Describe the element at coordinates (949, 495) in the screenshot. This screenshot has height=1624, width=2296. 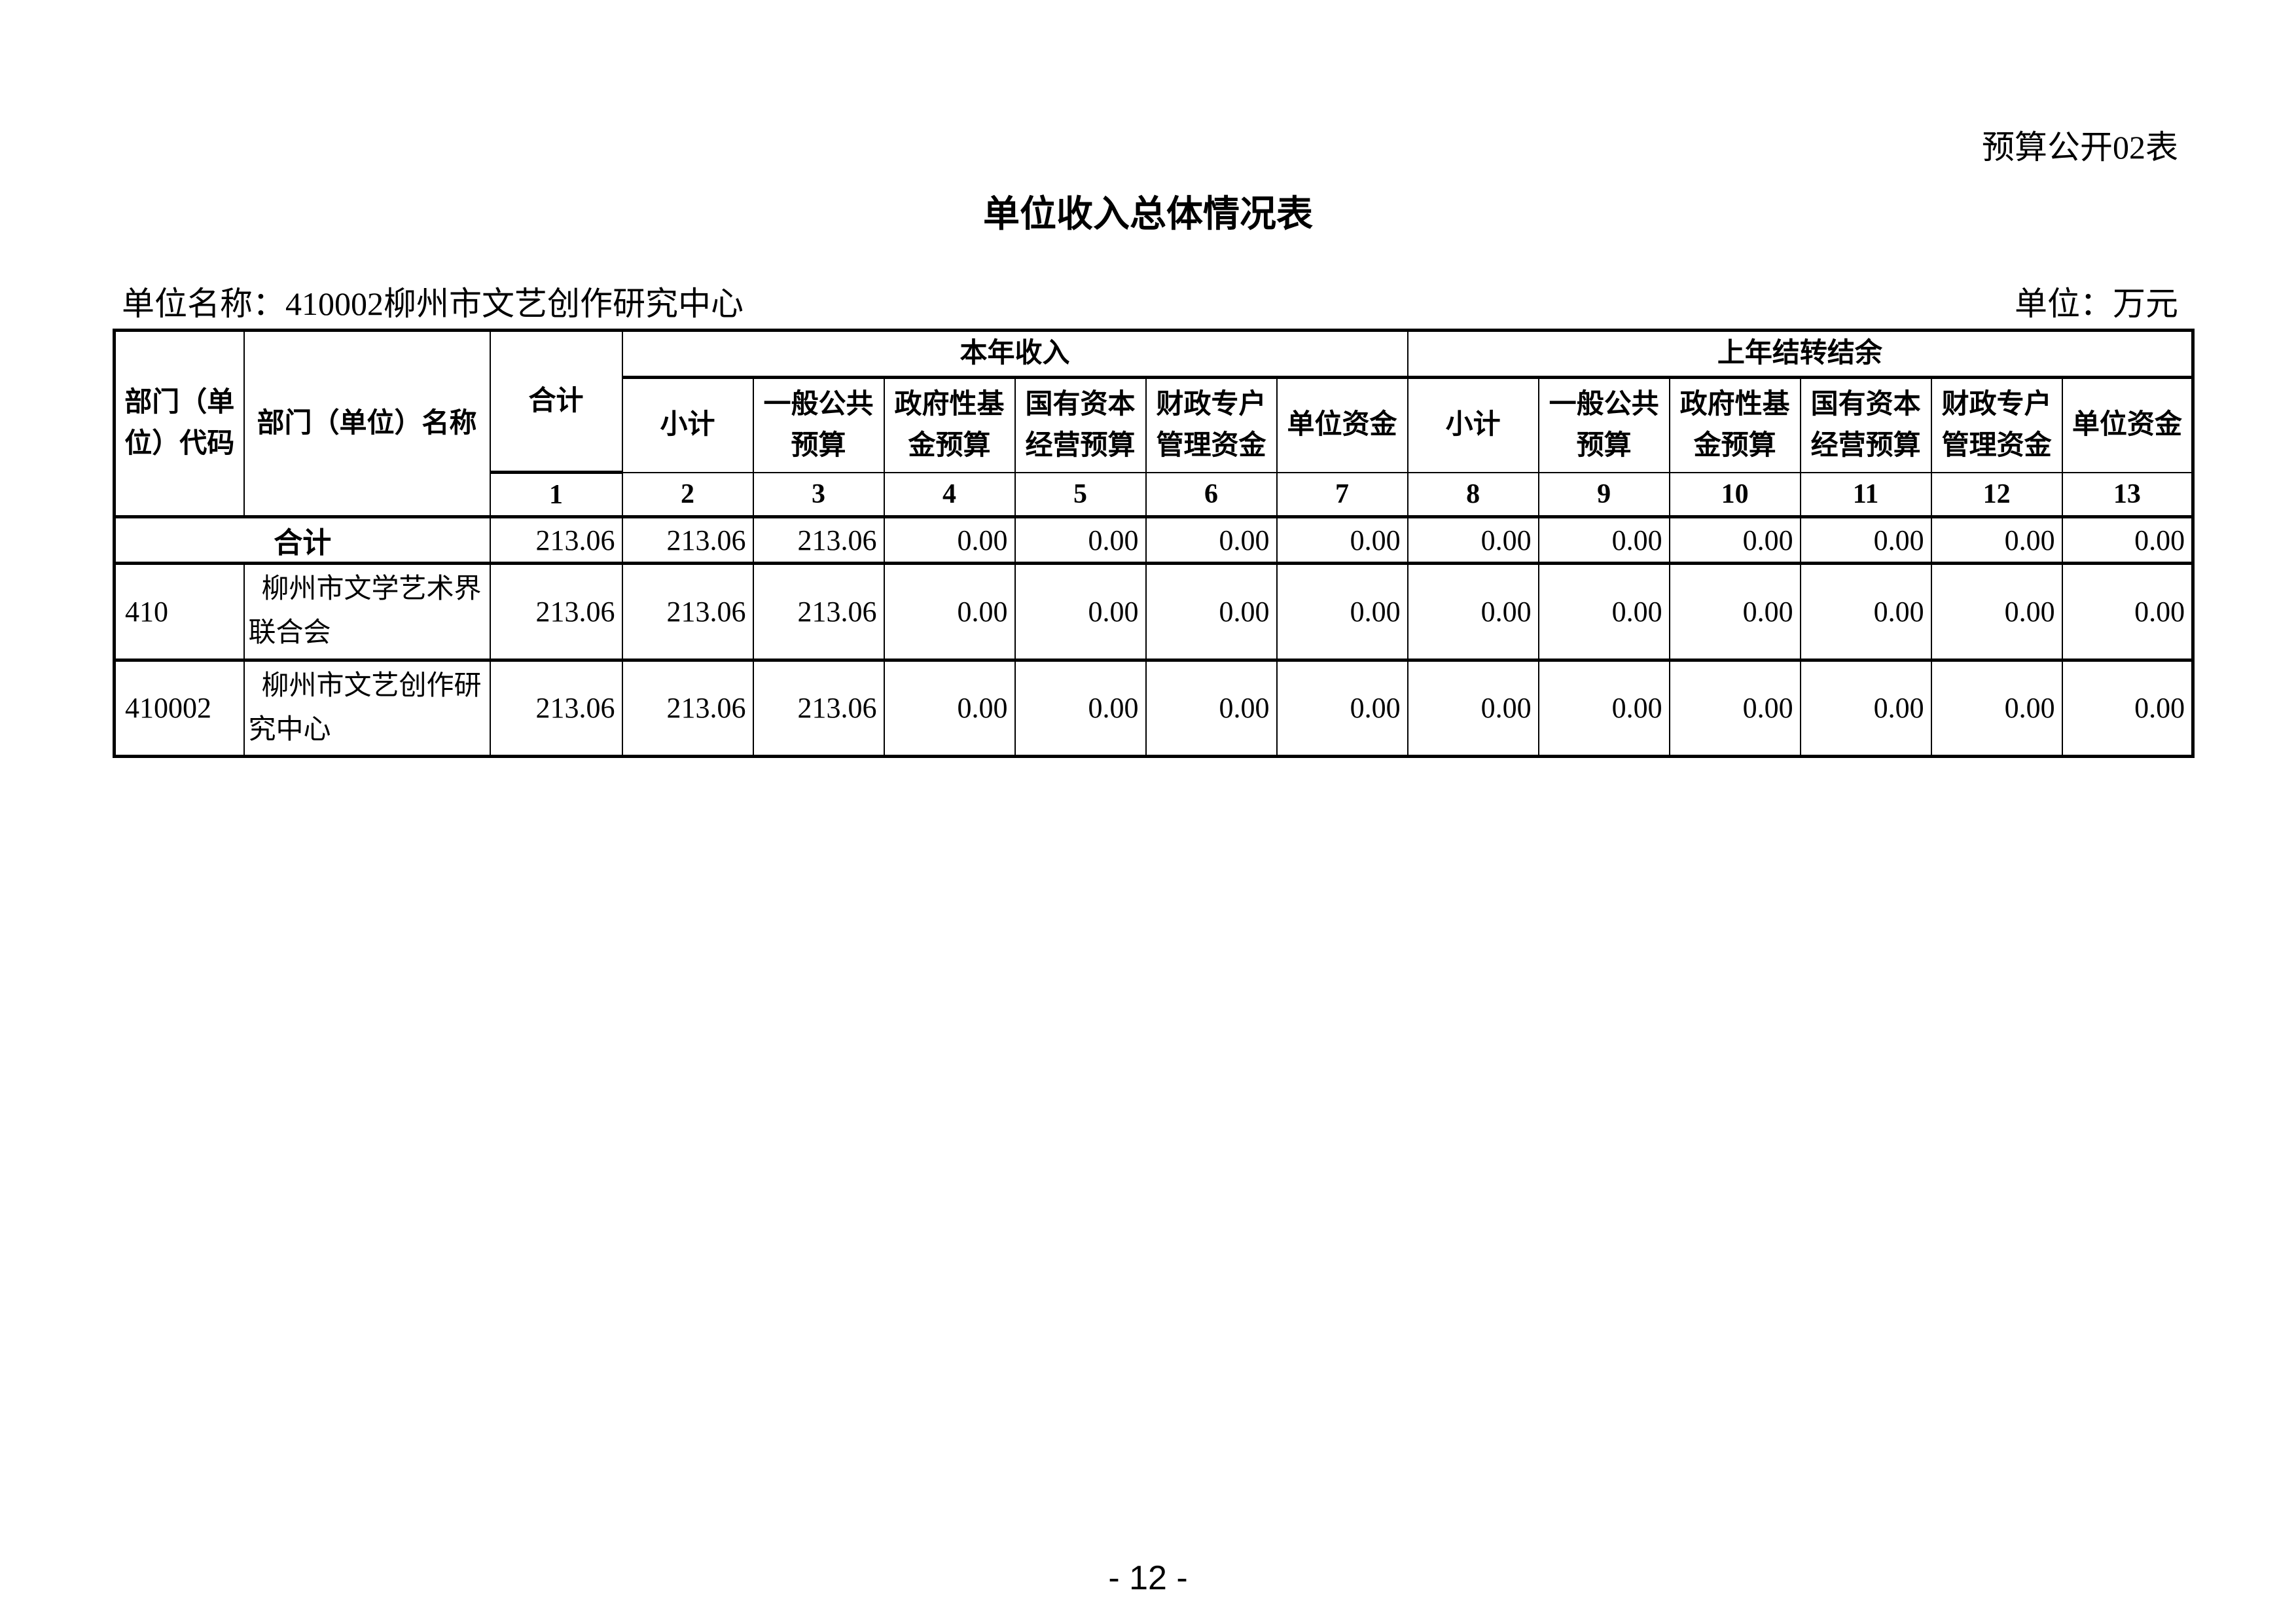
I see `column-number-cell: 4` at that location.